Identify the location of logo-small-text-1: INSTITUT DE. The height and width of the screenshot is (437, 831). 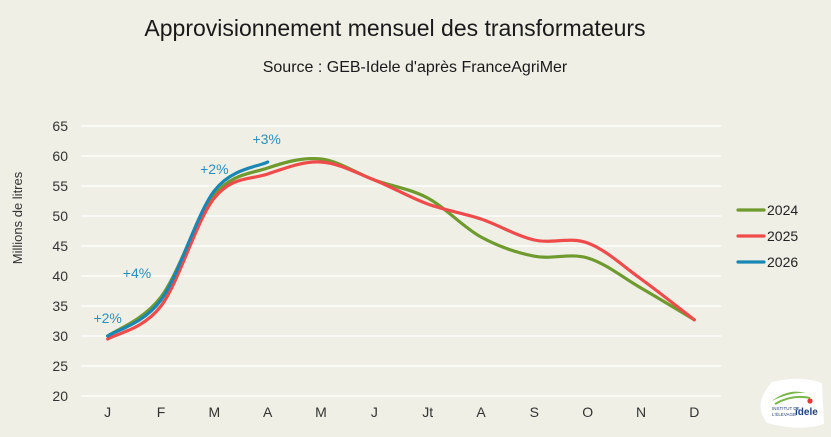
(786, 408).